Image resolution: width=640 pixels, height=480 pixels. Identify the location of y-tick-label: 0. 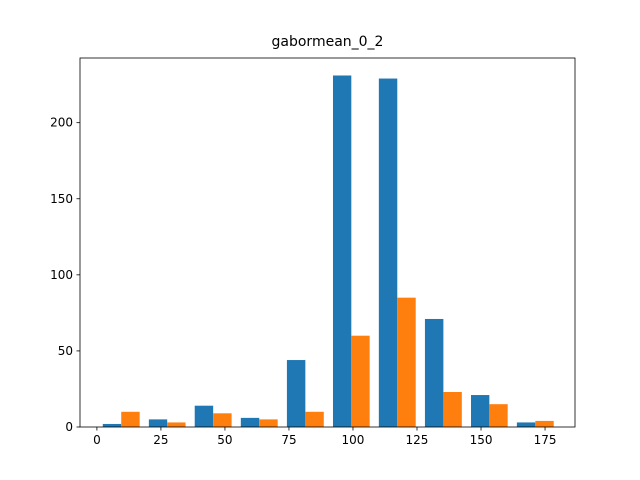
(69, 427).